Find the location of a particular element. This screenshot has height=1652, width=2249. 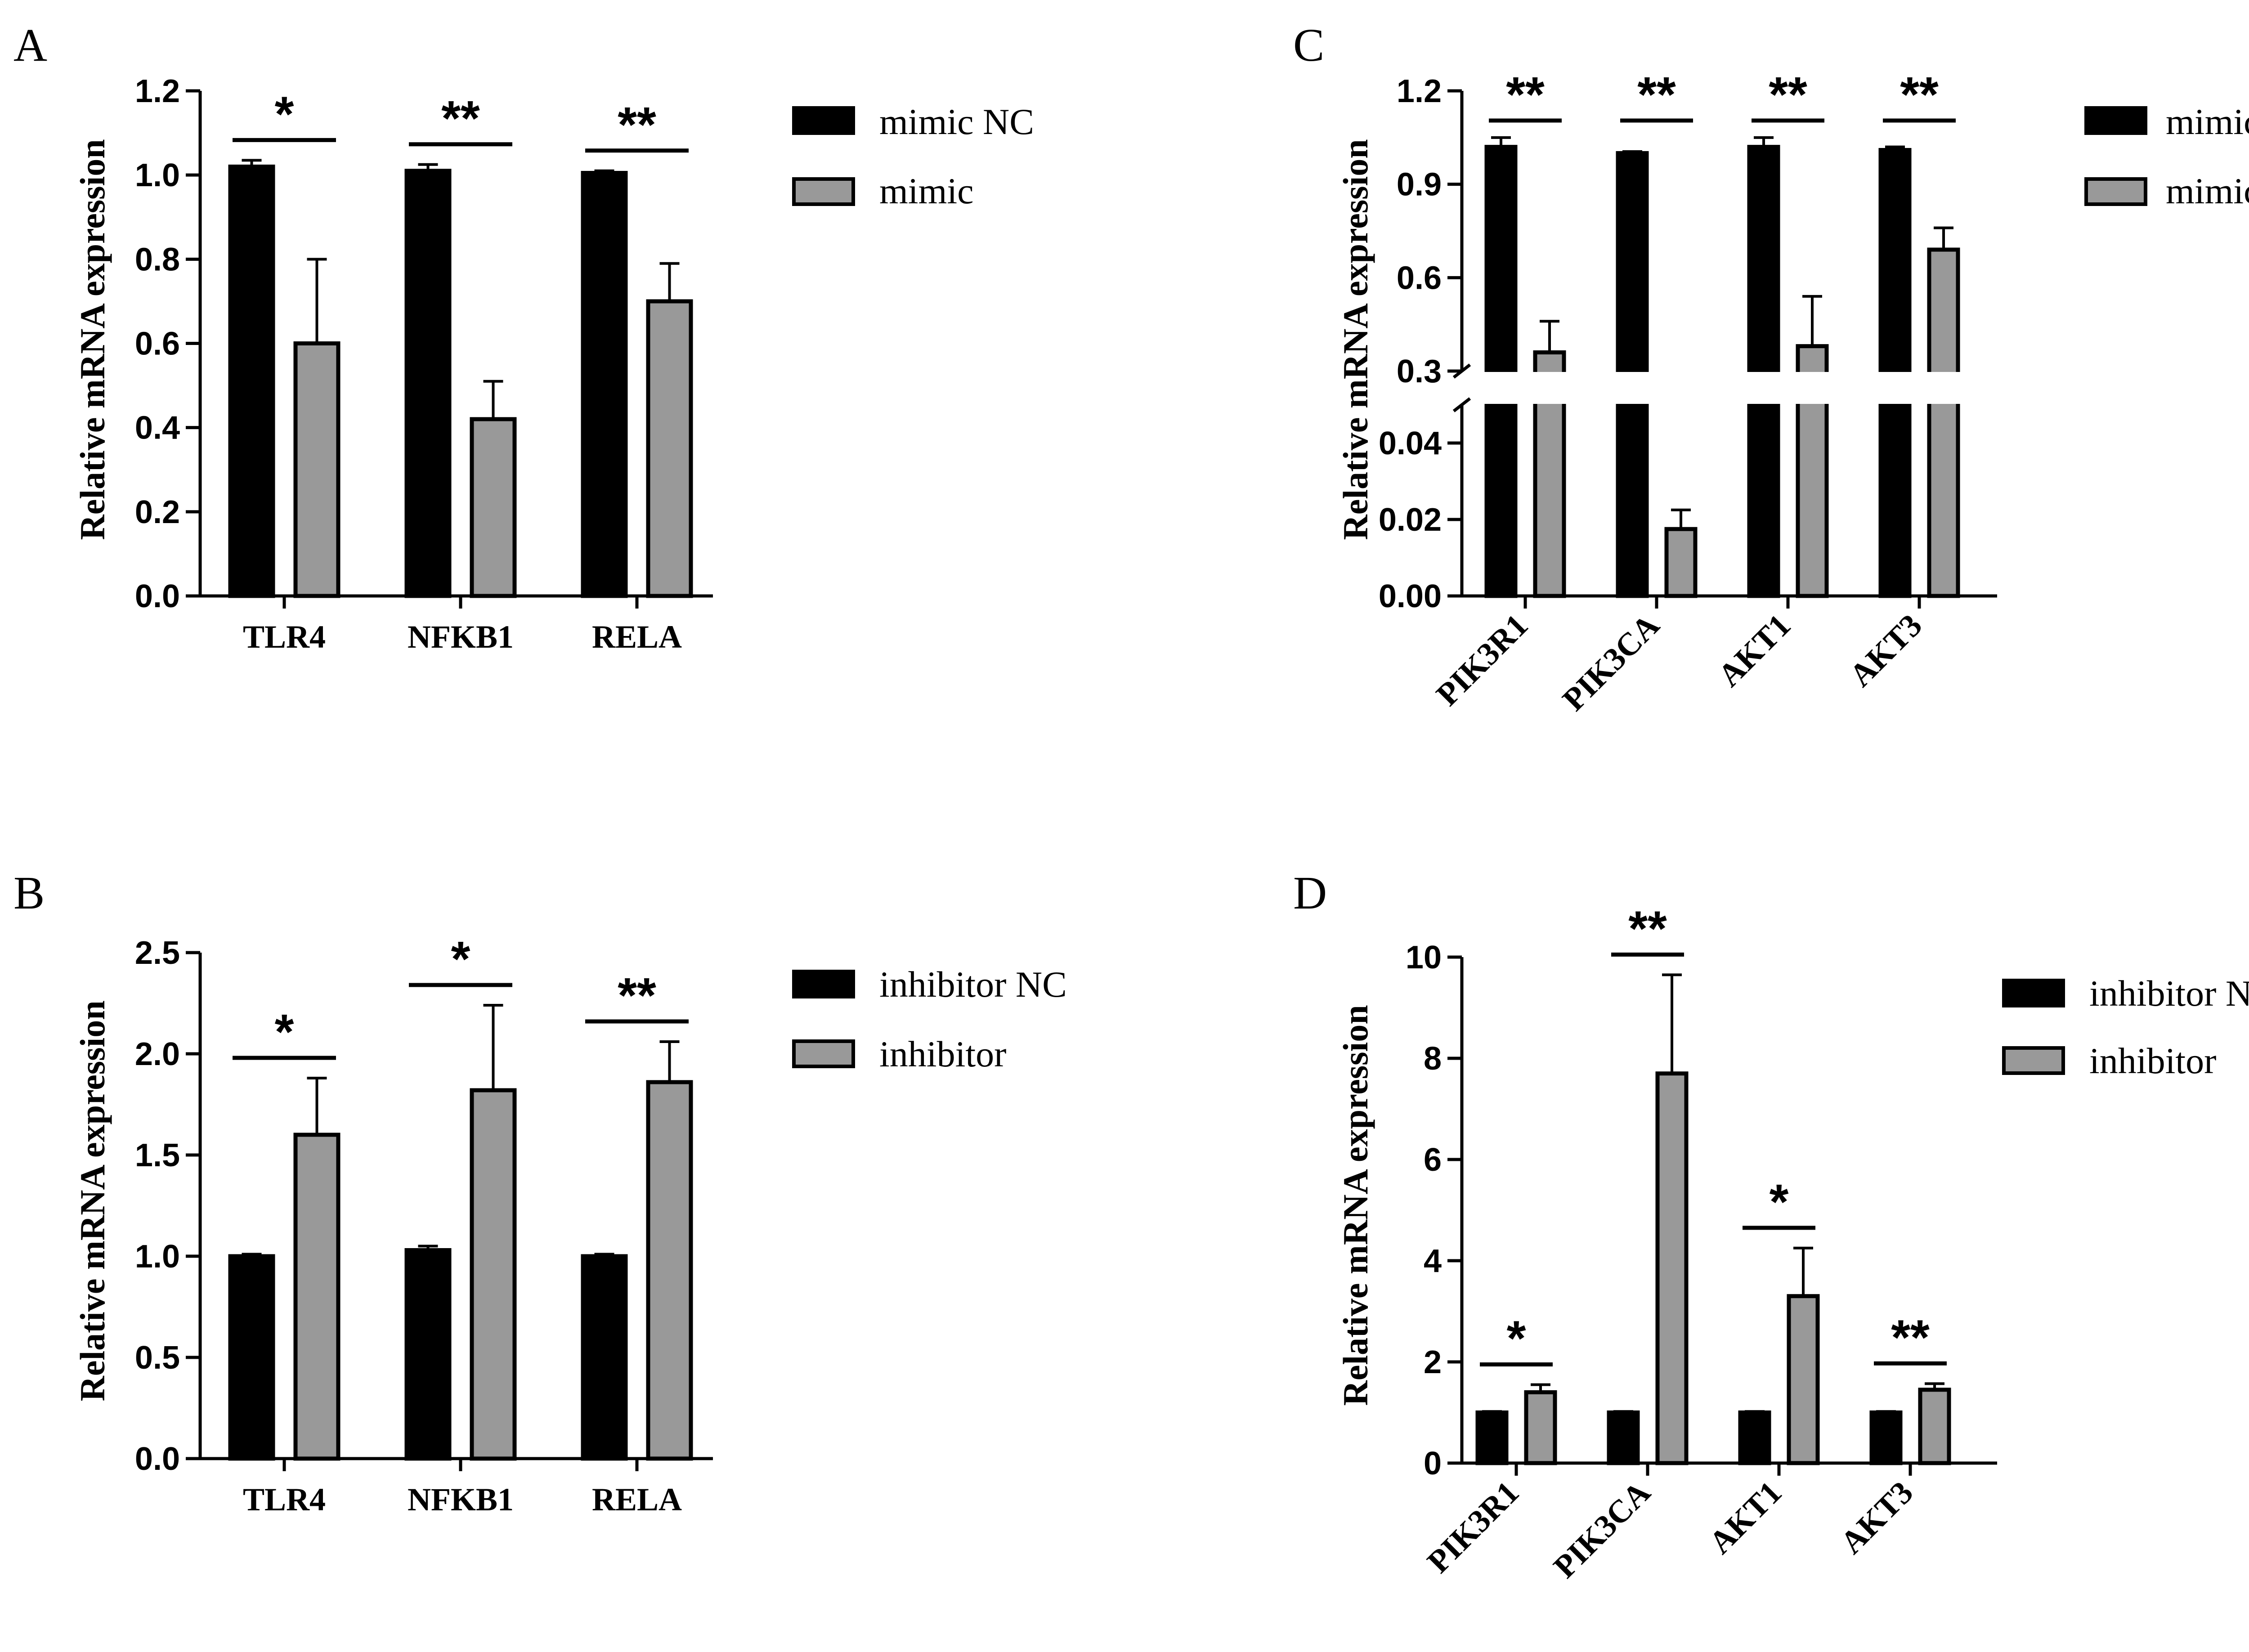

y-tick-label: 8 is located at coordinates (1433, 1059).